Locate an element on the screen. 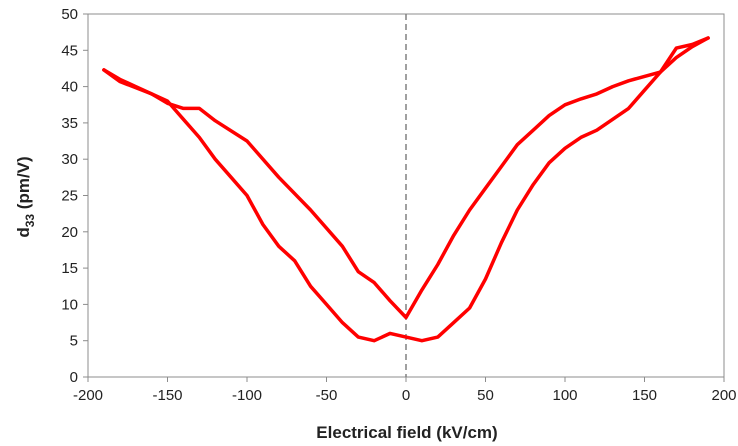 Image resolution: width=738 pixels, height=446 pixels. y-tick-label: 20 is located at coordinates (69, 232).